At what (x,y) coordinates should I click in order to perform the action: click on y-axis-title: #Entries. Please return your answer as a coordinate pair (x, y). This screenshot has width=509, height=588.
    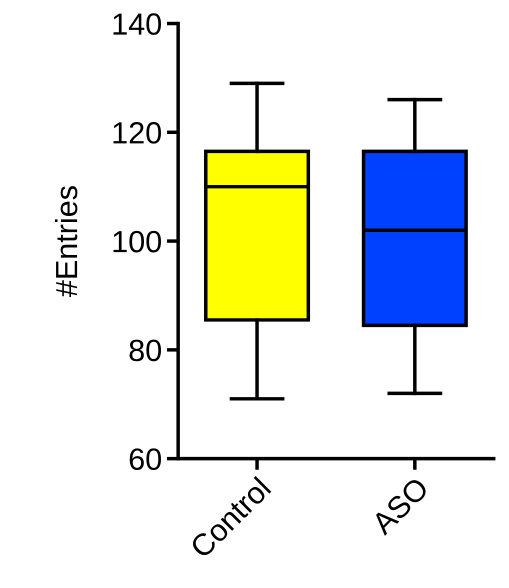
    Looking at the image, I should click on (66, 241).